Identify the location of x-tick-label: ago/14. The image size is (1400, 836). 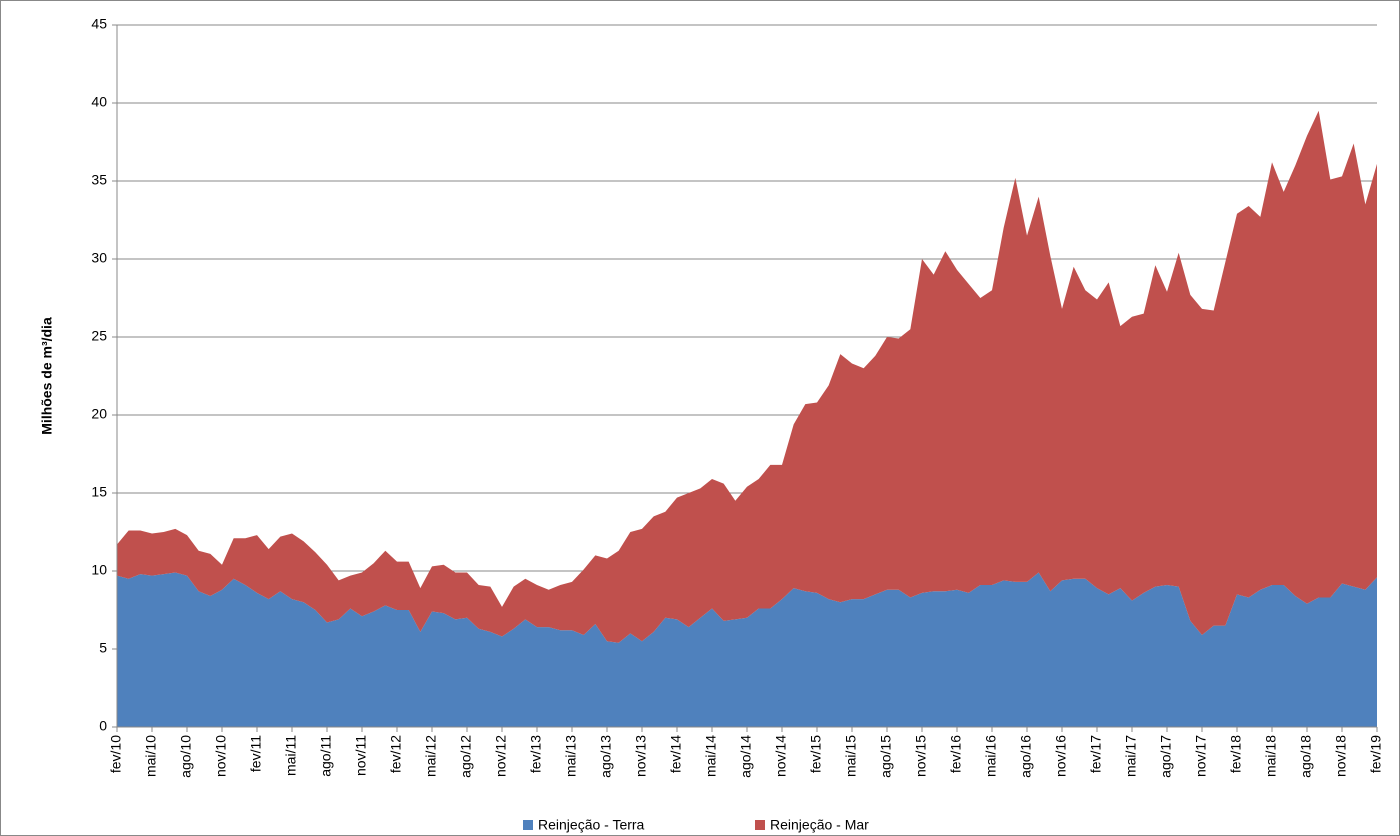
(746, 756).